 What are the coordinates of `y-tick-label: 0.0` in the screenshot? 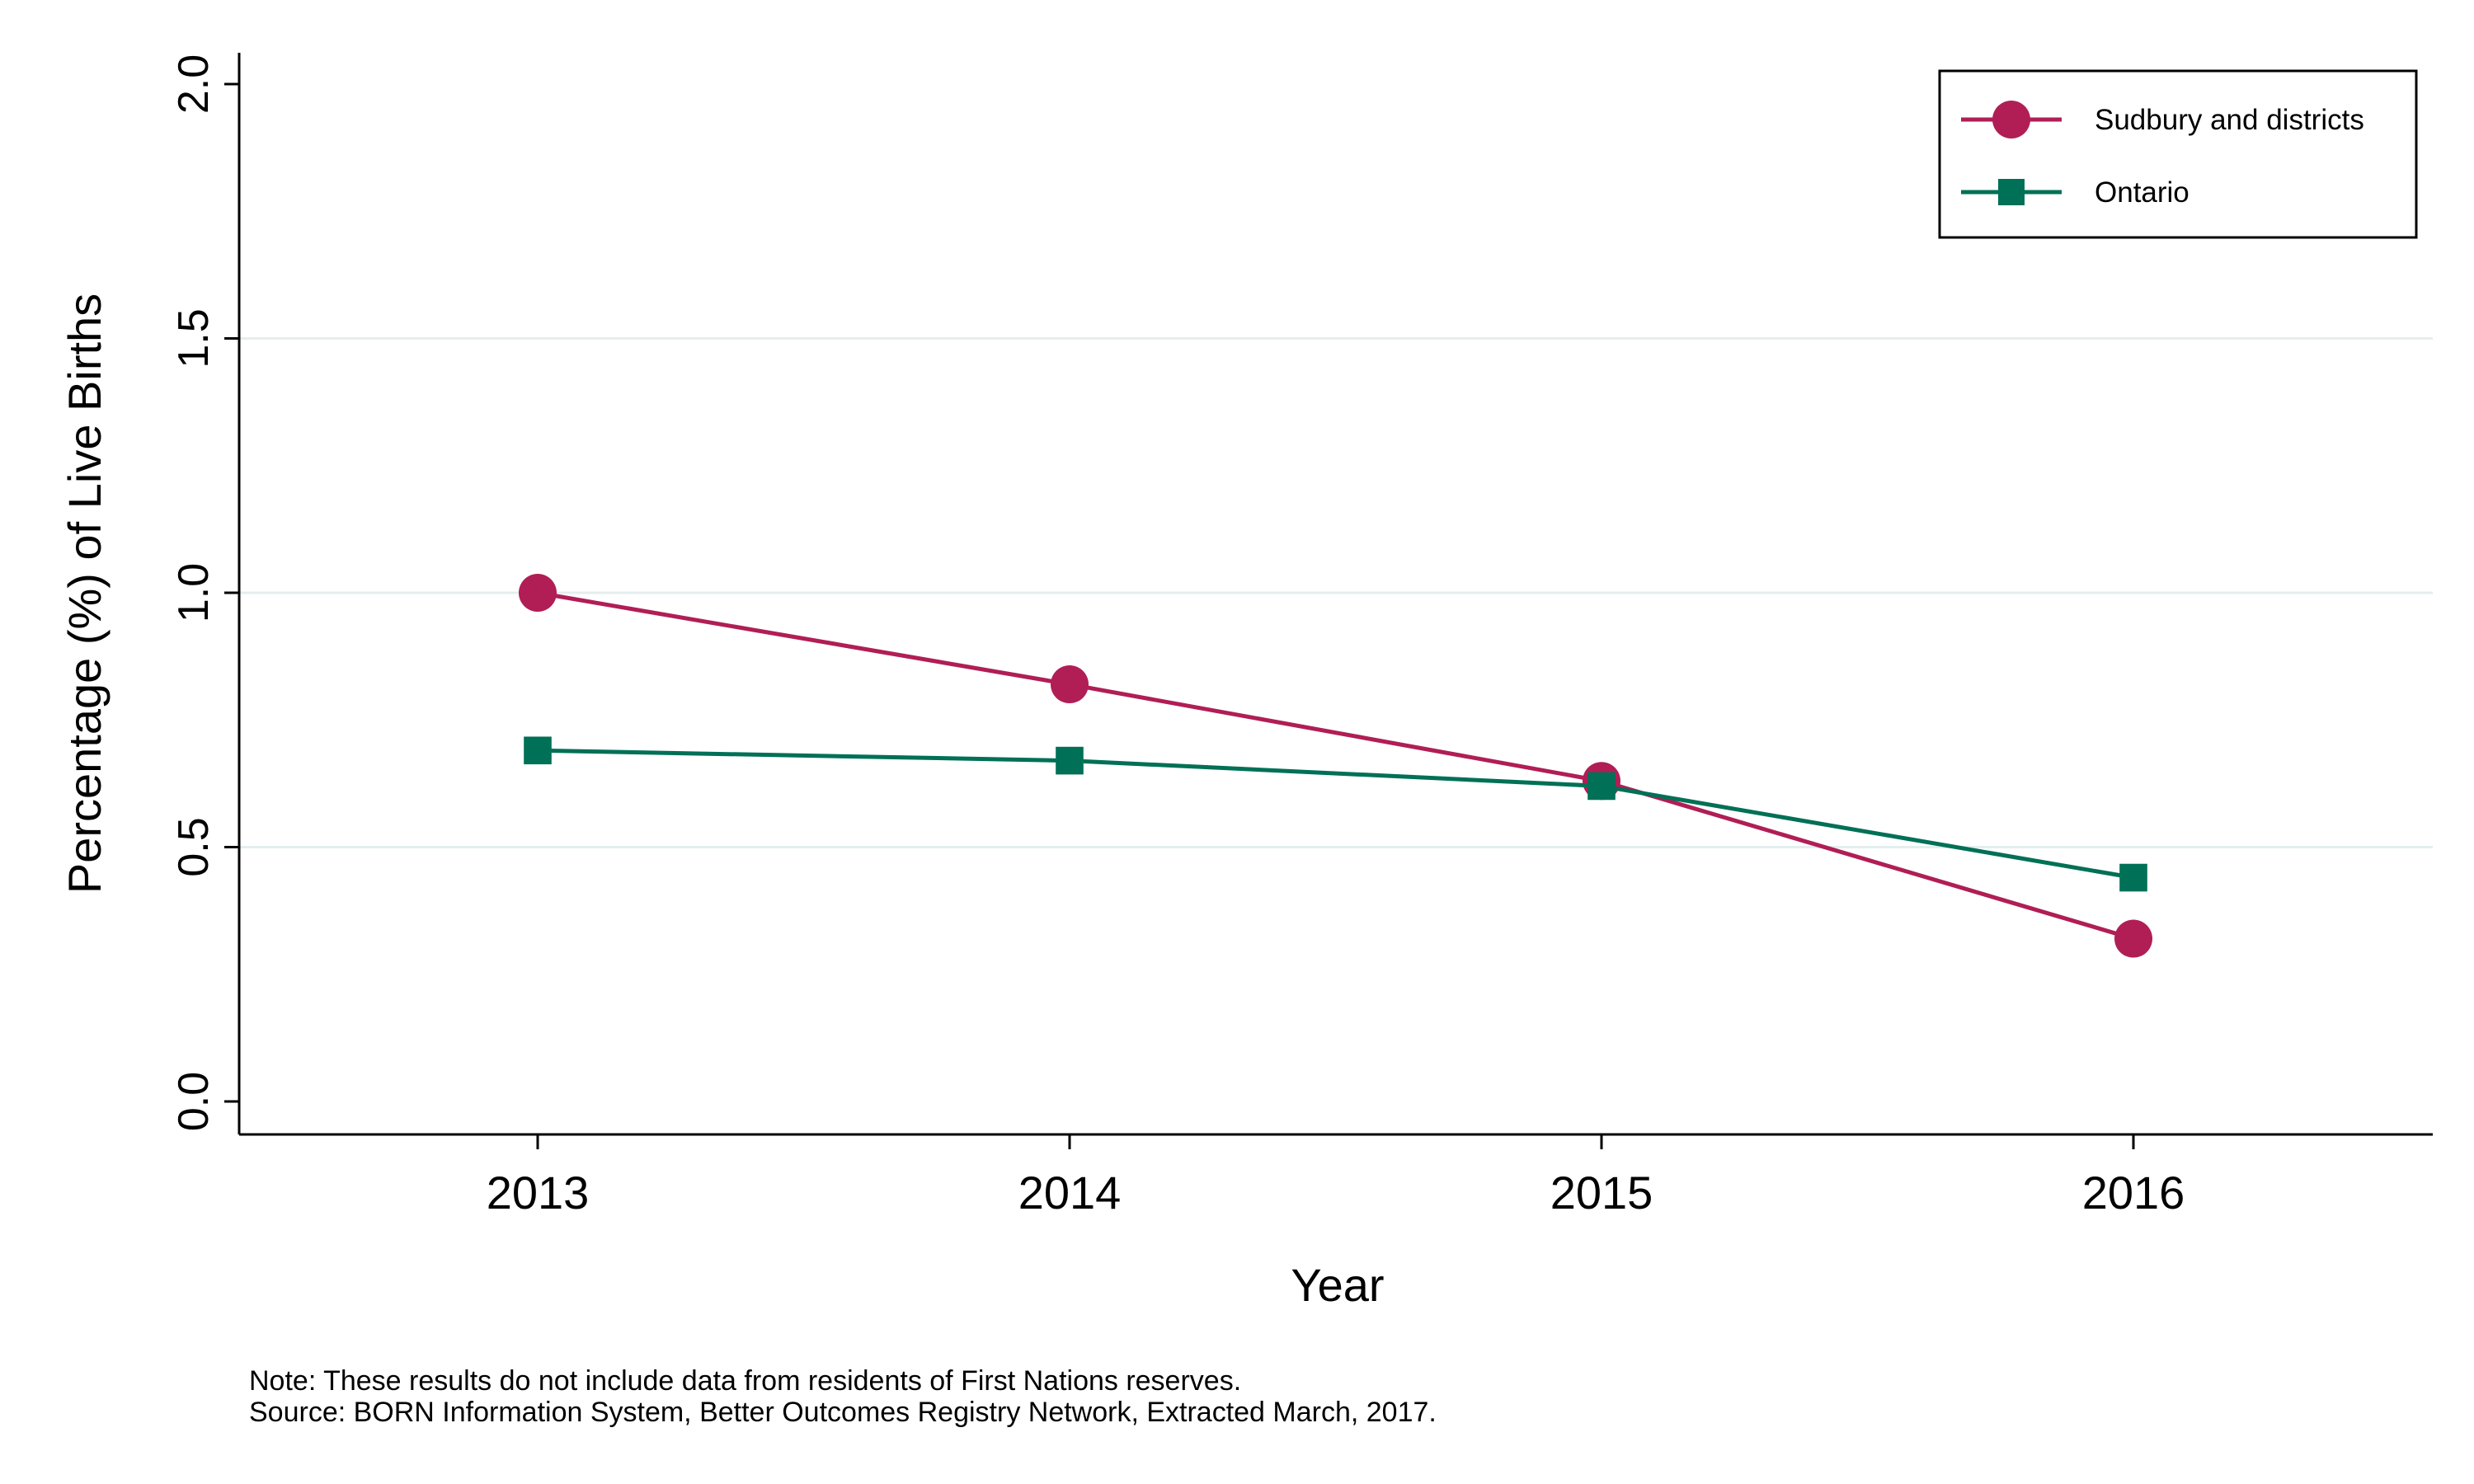 It's located at (194, 1101).